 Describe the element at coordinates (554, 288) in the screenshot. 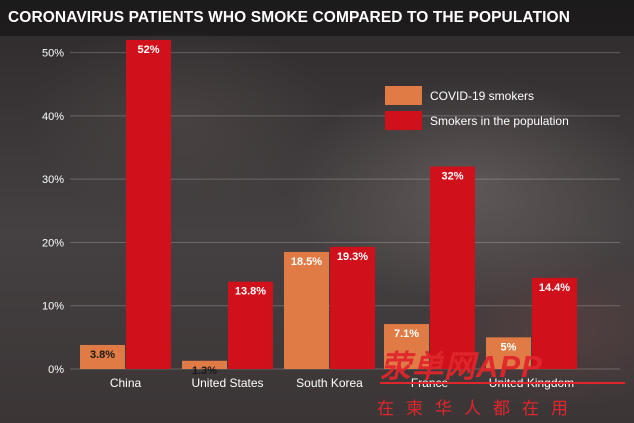

I see `data-label: 14.4%` at that location.